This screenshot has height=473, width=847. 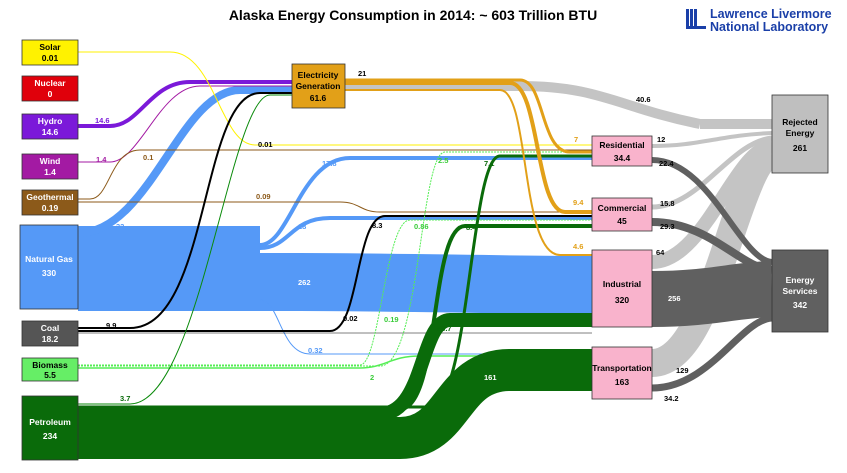 I want to click on label-com-srv: 29.3, so click(x=667, y=226).